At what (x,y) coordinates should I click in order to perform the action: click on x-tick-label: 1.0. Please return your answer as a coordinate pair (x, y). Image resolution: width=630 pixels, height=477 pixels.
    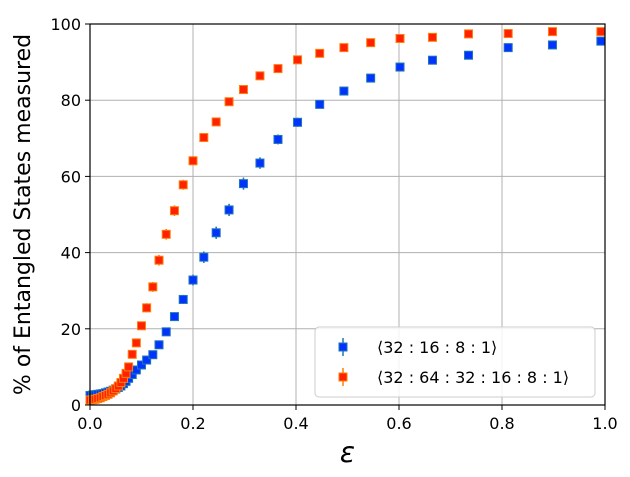
    Looking at the image, I should click on (604, 423).